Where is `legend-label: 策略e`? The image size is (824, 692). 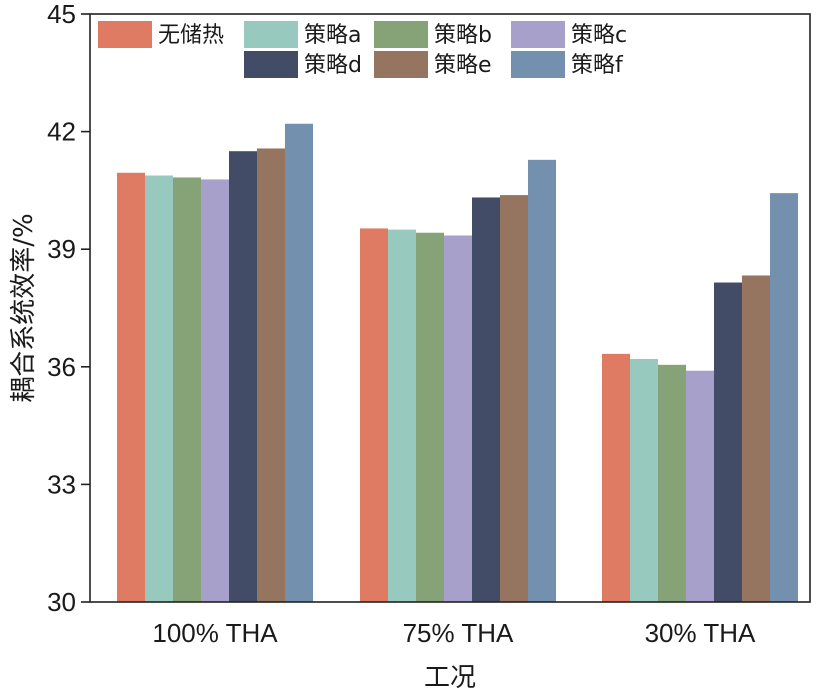
legend-label: 策略e is located at coordinates (463, 65).